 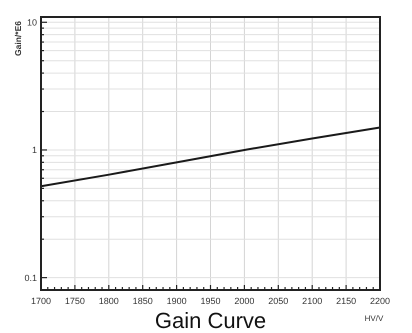 I want to click on x-tick-label: 1750, so click(x=74, y=301).